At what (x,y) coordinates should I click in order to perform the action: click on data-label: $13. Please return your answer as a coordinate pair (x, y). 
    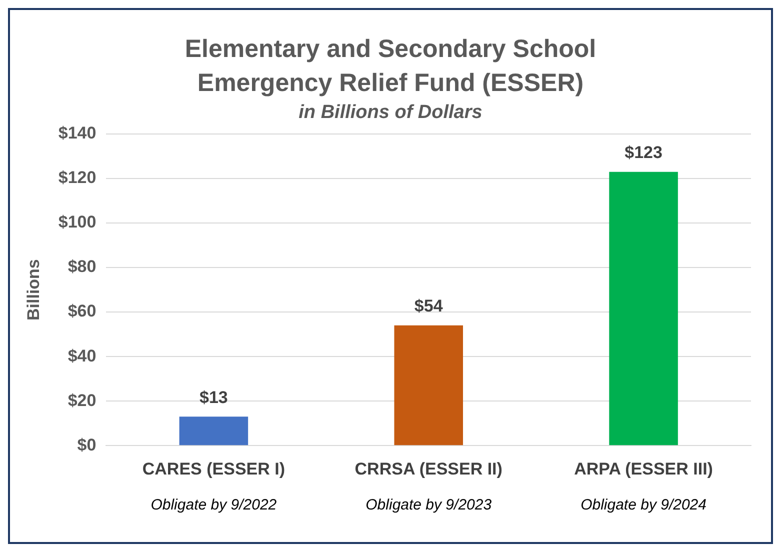
    Looking at the image, I should click on (213, 397).